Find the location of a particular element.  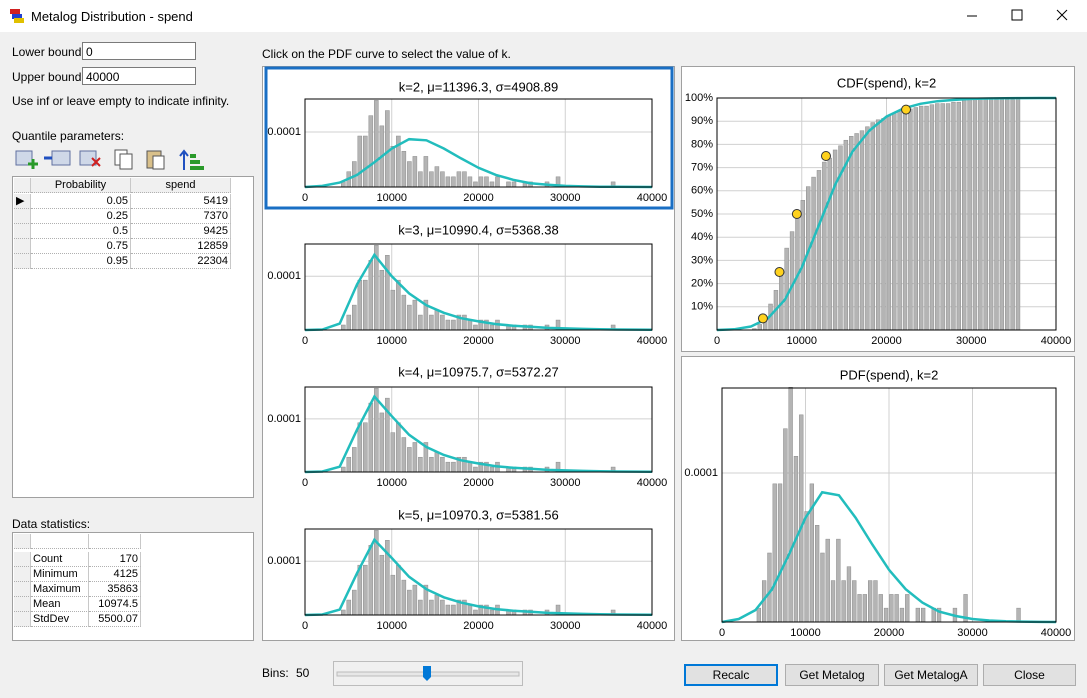

table-cell: 0.75 is located at coordinates (81, 246).